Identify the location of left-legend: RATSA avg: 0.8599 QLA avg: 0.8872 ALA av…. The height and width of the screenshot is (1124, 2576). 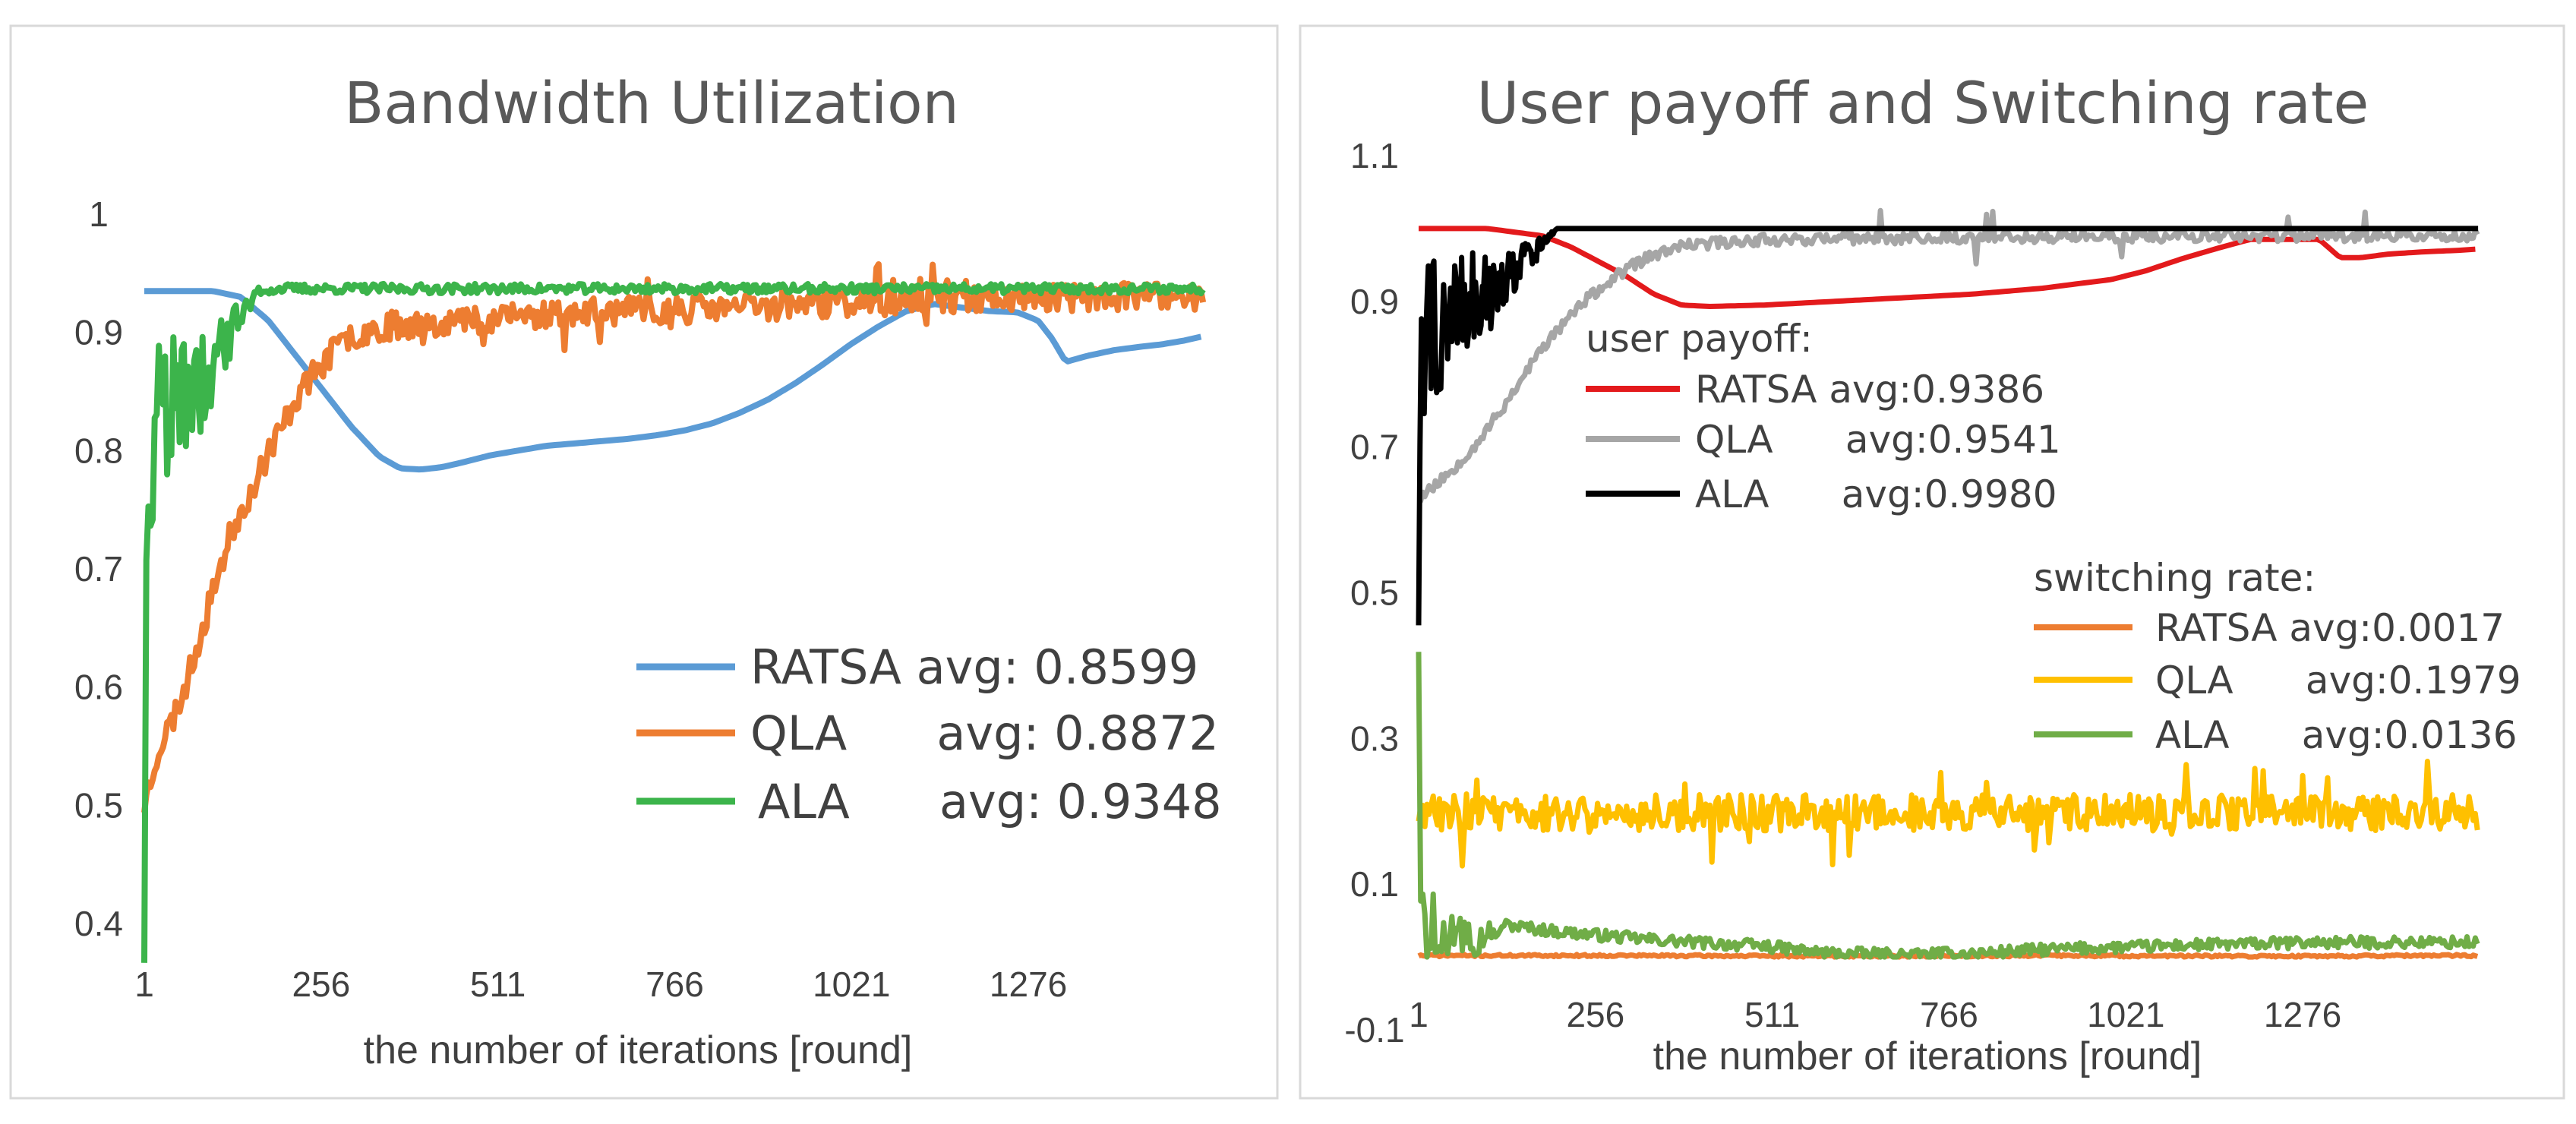
(929, 734).